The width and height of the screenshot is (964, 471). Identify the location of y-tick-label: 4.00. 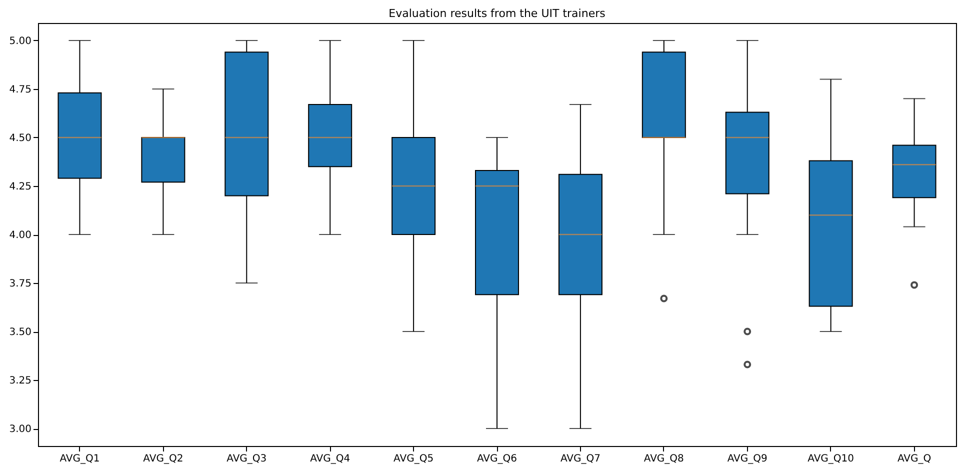
(20, 235).